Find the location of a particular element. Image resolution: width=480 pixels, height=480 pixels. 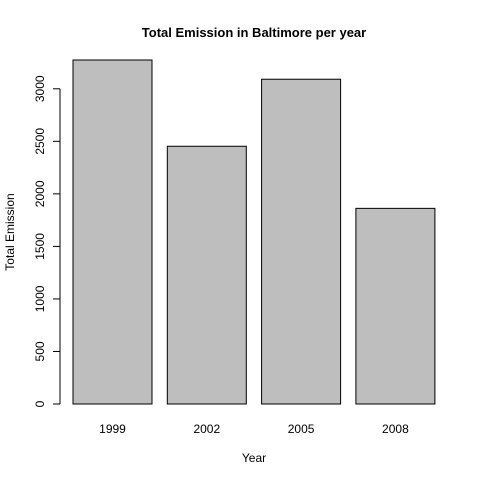

bar-1999 is located at coordinates (112, 232).